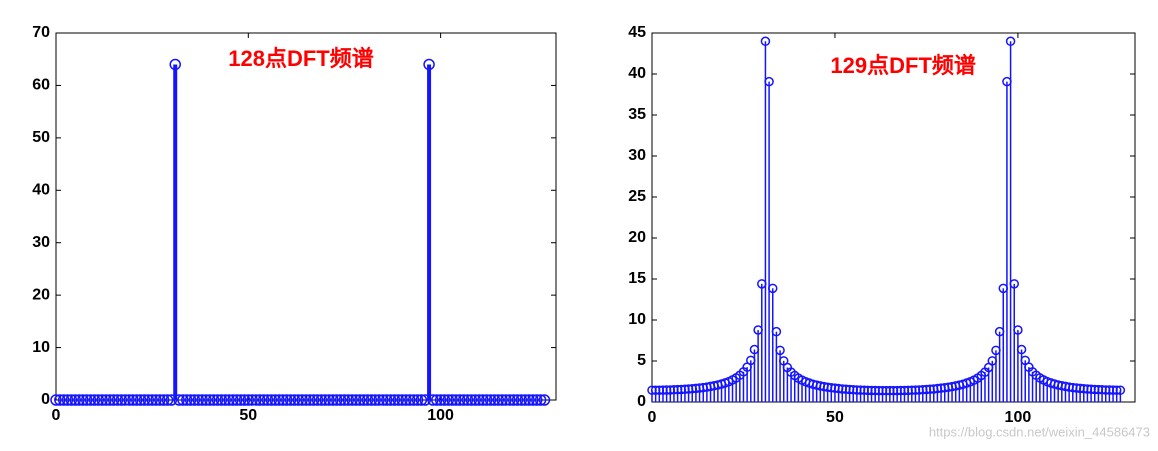  Describe the element at coordinates (300, 58) in the screenshot. I see `annotation: 128点DFT频谱` at that location.